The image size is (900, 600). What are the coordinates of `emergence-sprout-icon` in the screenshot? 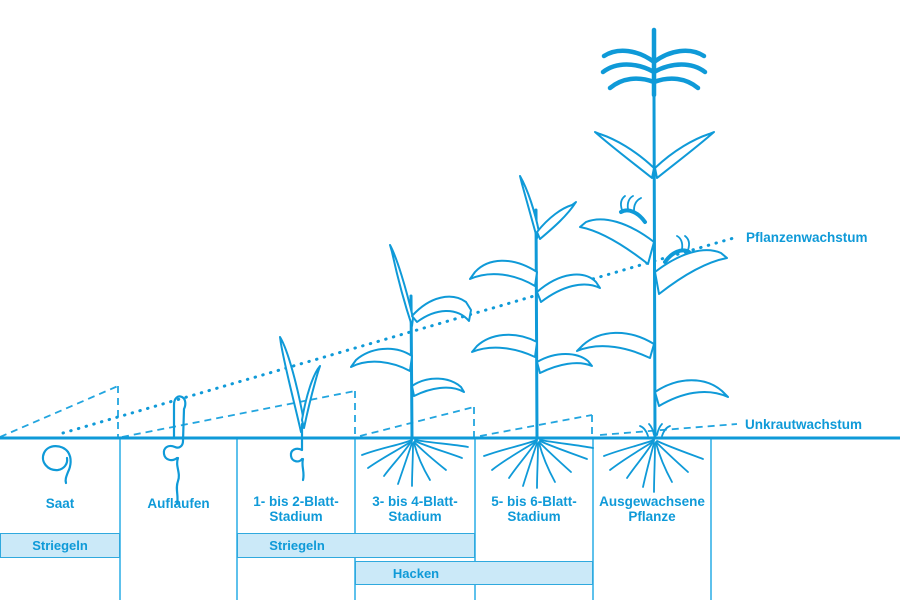 It's located at (174, 450).